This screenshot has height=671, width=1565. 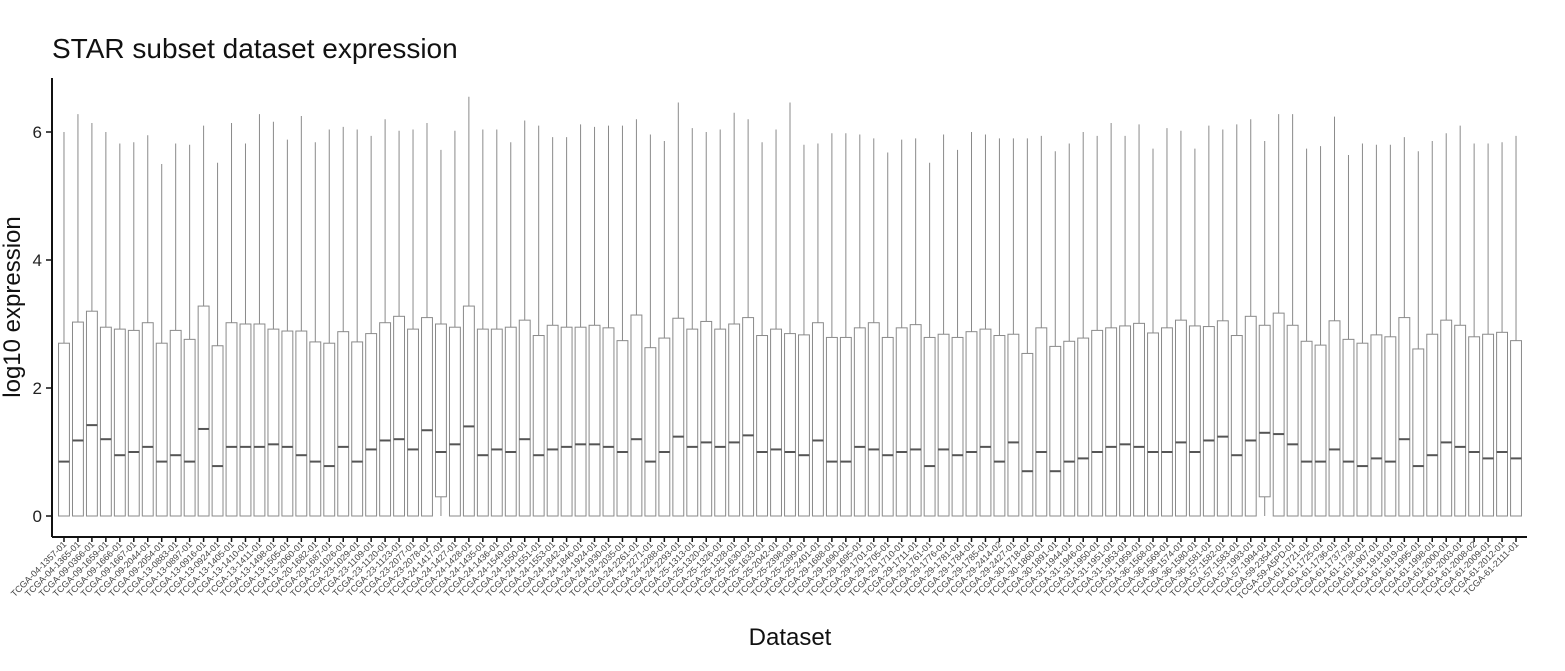 What do you see at coordinates (790, 637) in the screenshot?
I see `x-axis-title: Dataset` at bounding box center [790, 637].